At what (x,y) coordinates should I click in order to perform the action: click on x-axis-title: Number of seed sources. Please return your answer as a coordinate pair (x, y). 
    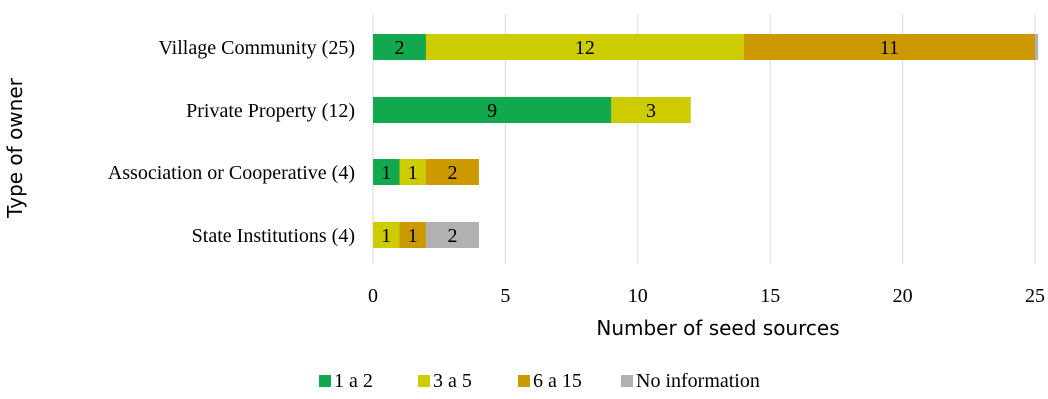
    Looking at the image, I should click on (717, 328).